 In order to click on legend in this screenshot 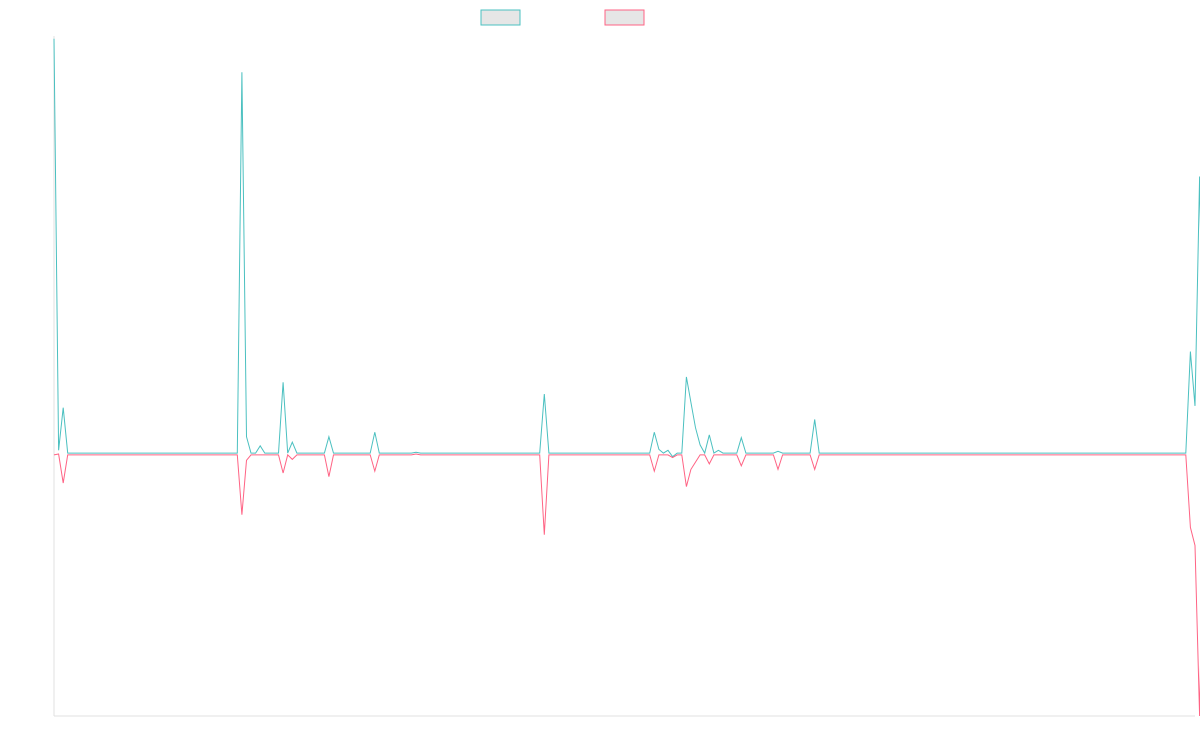, I will do `click(562, 17)`.